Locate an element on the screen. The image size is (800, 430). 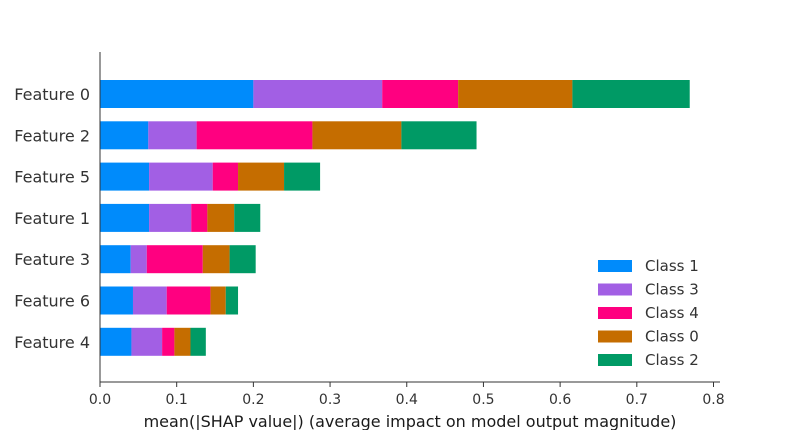
category-label: Feature 3 is located at coordinates (52, 259).